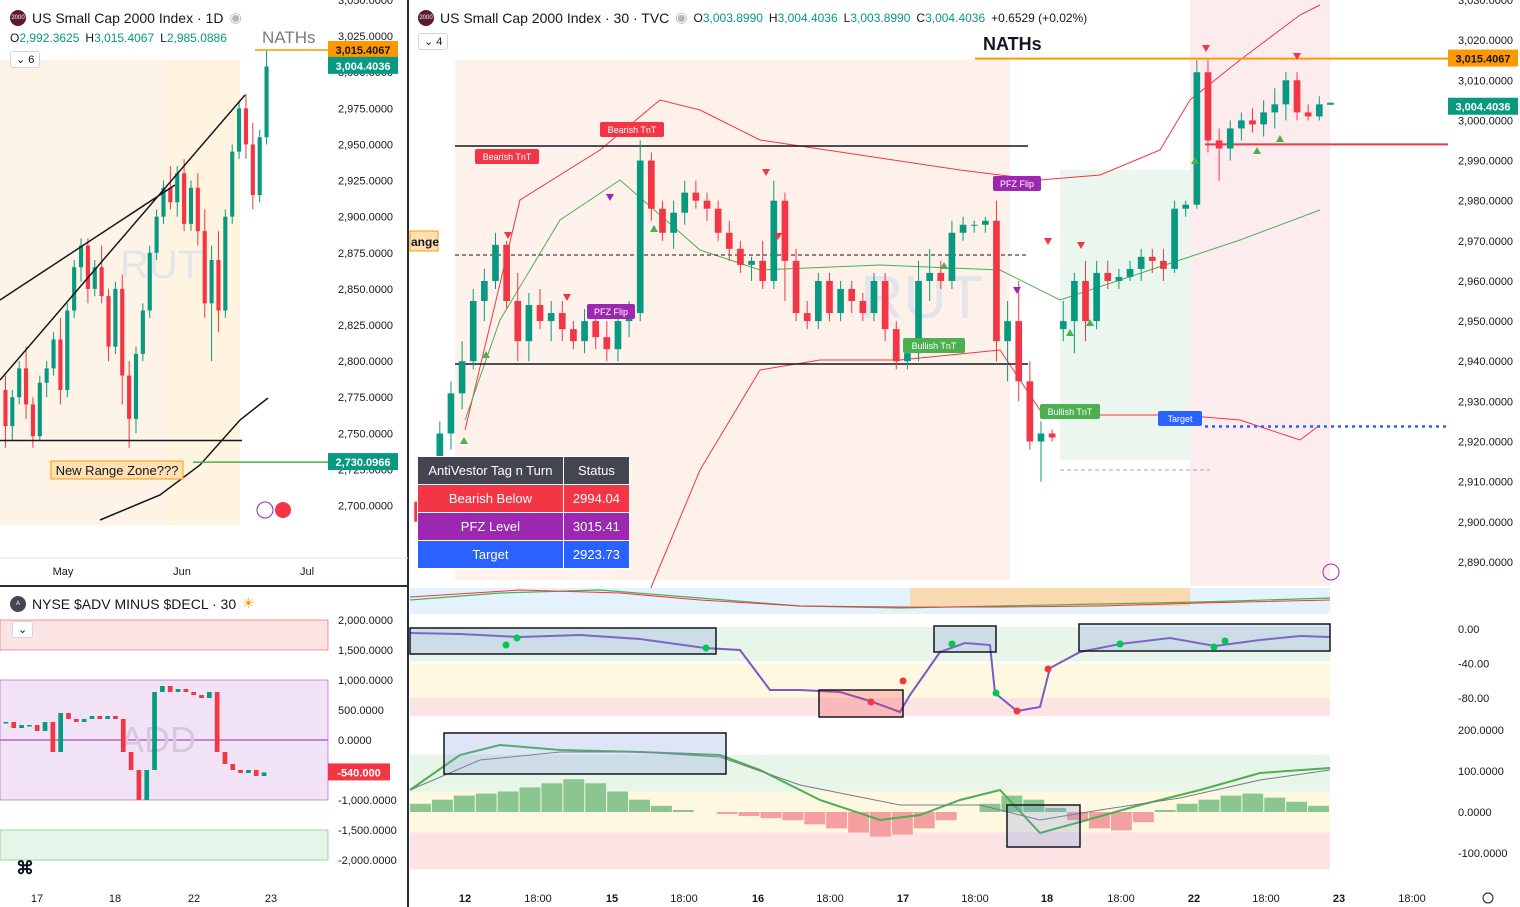 The height and width of the screenshot is (907, 1520). What do you see at coordinates (1482, 60) in the screenshot?
I see `main-nath-tag: 3,015.4067` at bounding box center [1482, 60].